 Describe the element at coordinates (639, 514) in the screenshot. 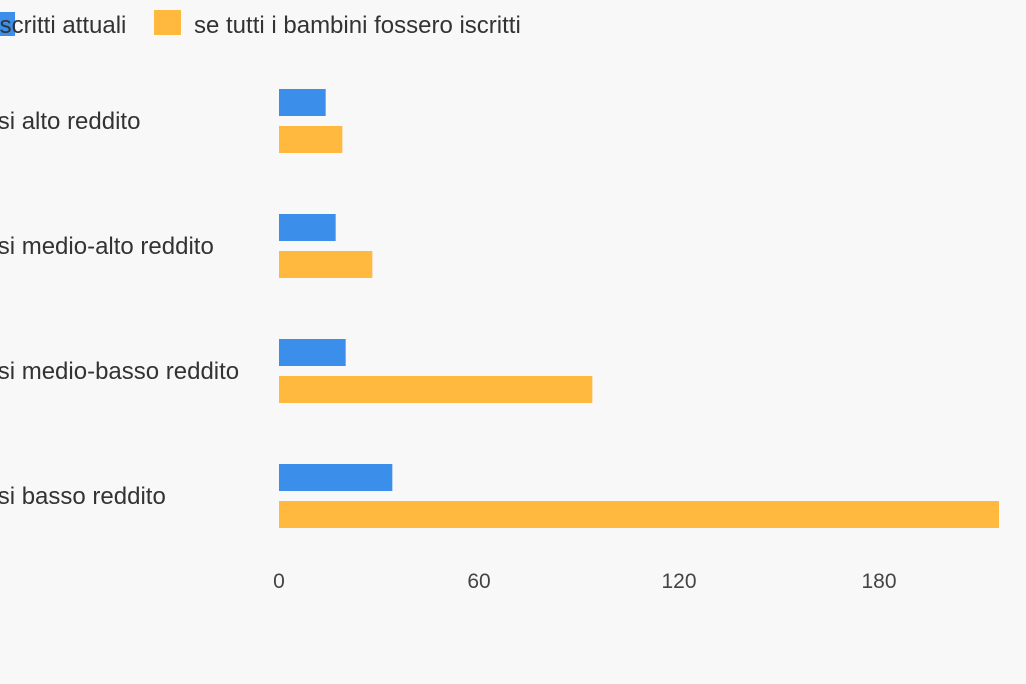

I see `bar-tutti-iscritti-basso` at that location.